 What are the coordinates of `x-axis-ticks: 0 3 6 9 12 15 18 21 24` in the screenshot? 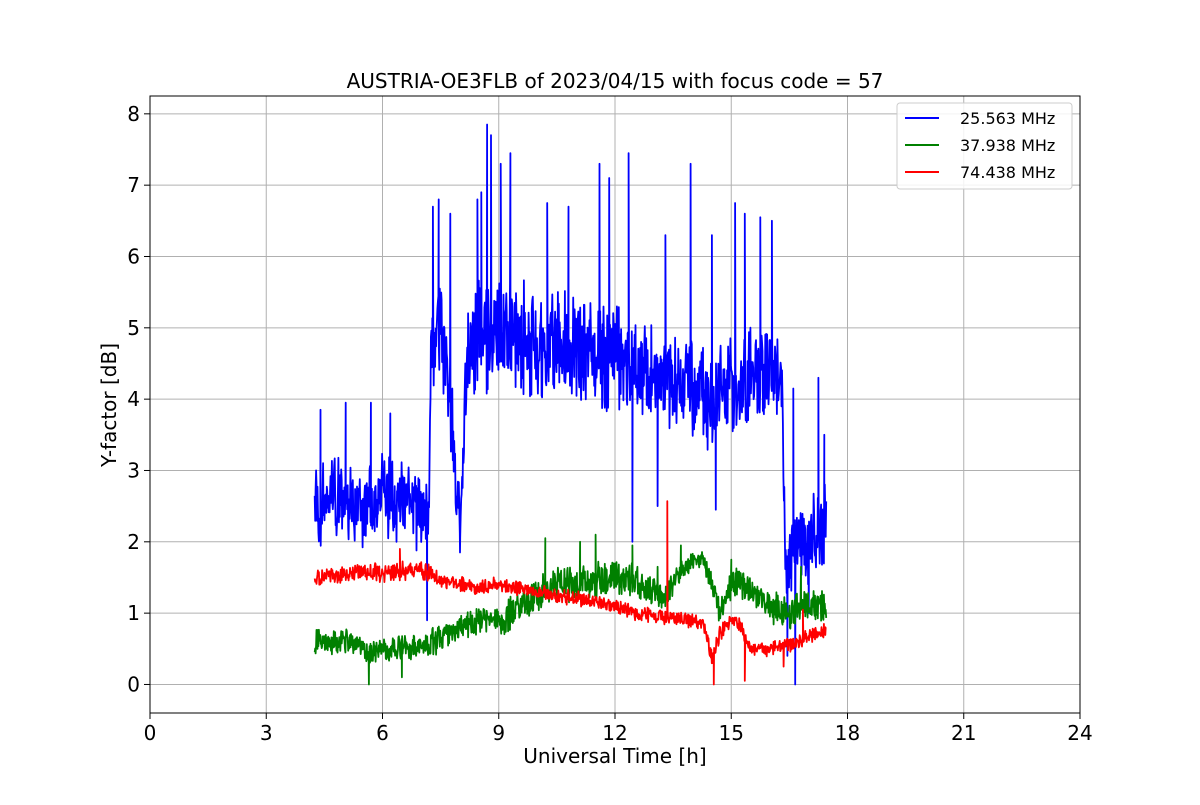 It's located at (618, 729).